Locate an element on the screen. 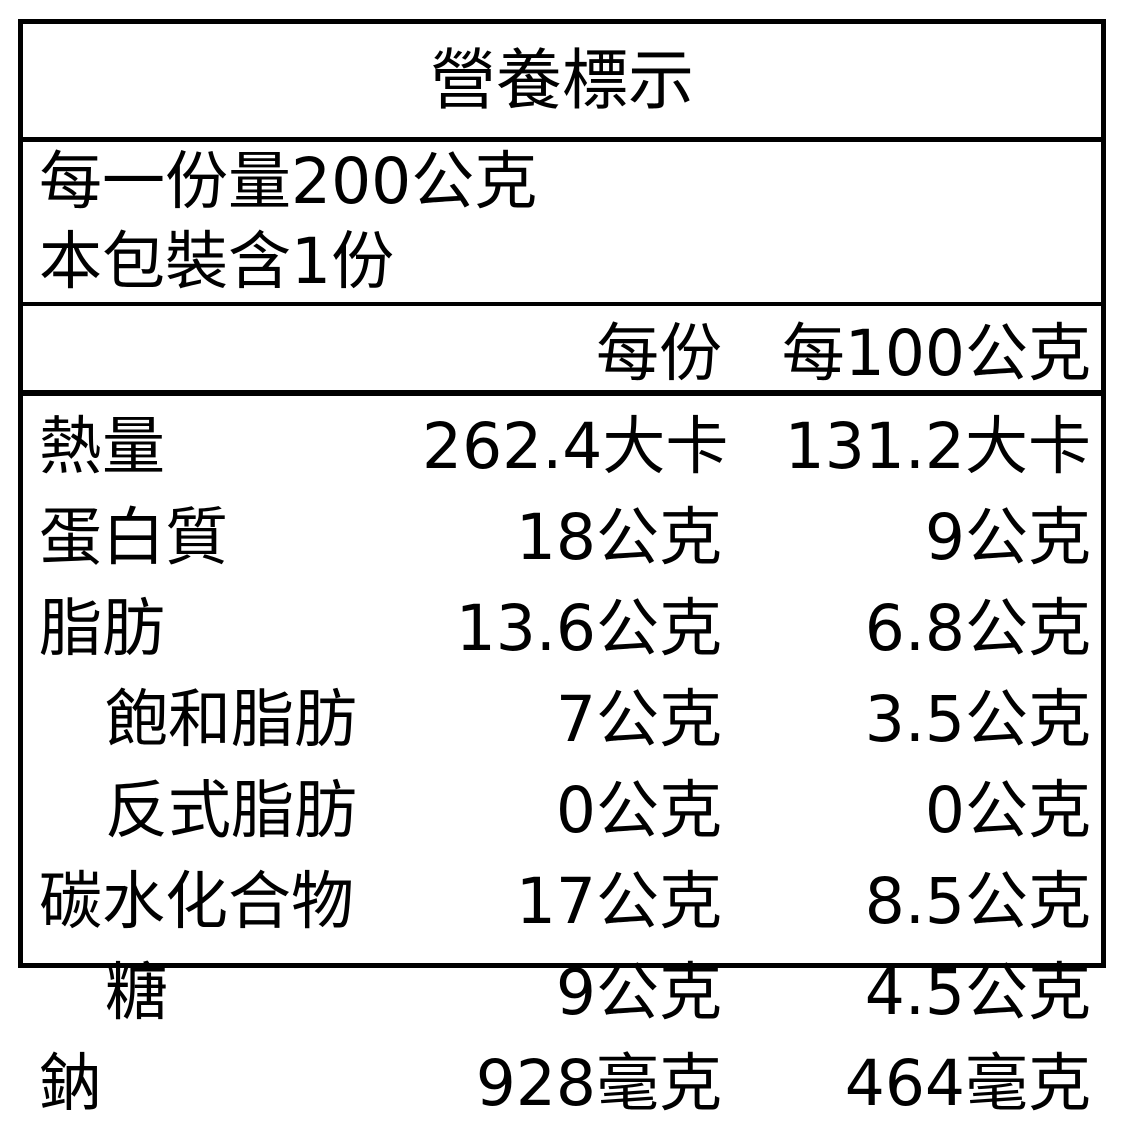  nutrient-name: 飽和脂肪 is located at coordinates (231, 719).